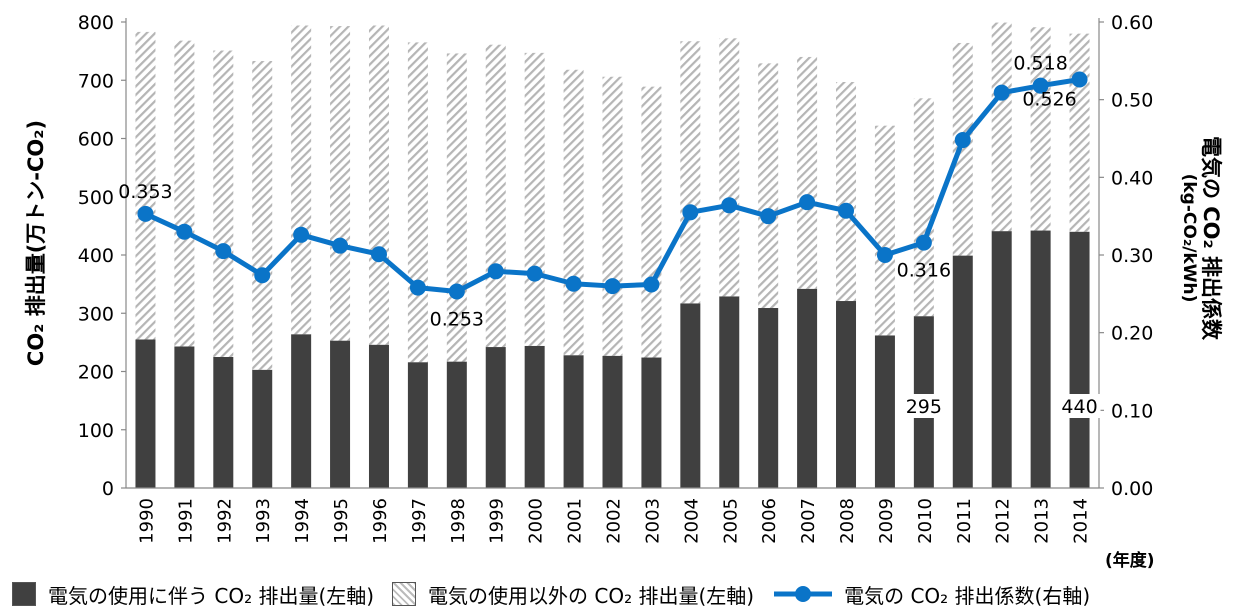 This screenshot has width=1245, height=613. Describe the element at coordinates (495, 196) in the screenshot. I see `bar-other-1999` at that location.